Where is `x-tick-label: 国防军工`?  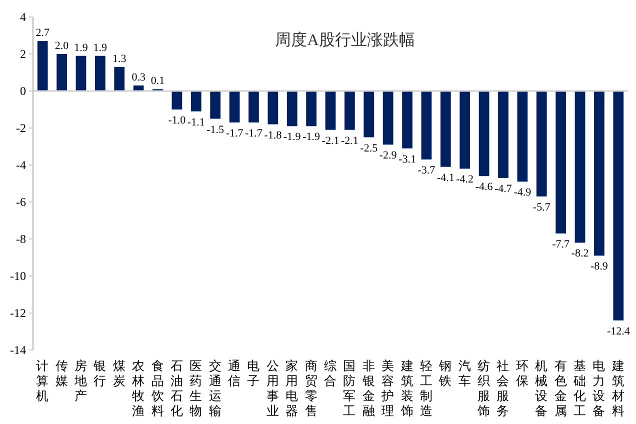 x-tick-label: 国防军工 is located at coordinates (349, 388).